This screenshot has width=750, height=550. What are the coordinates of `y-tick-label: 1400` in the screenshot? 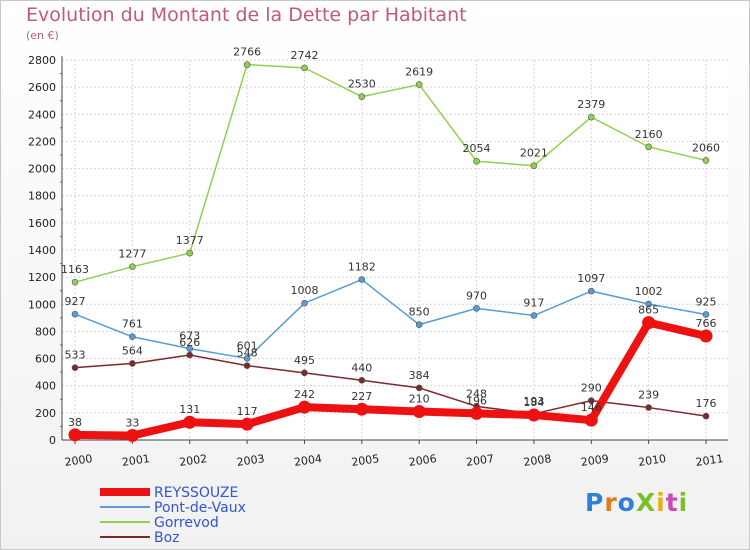 It's located at (42, 250).